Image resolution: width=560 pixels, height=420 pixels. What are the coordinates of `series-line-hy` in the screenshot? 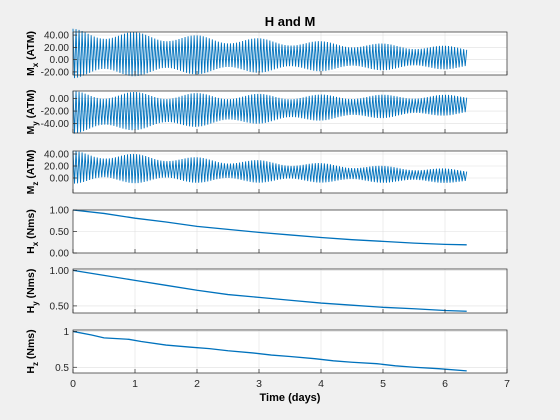 It's located at (269, 290).